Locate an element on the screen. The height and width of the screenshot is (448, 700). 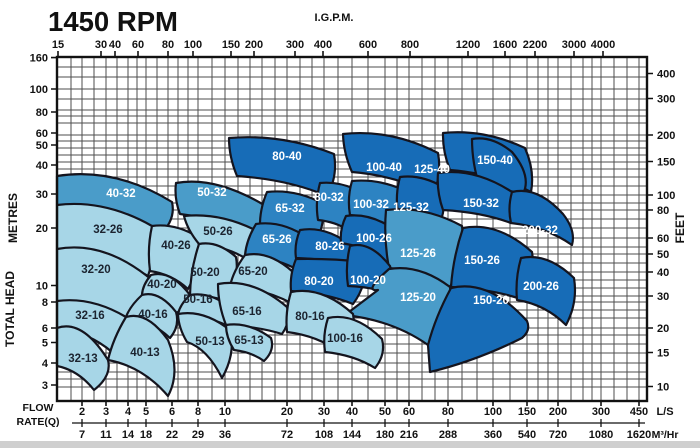
svg-text: 108 is located at coordinates (324, 435).